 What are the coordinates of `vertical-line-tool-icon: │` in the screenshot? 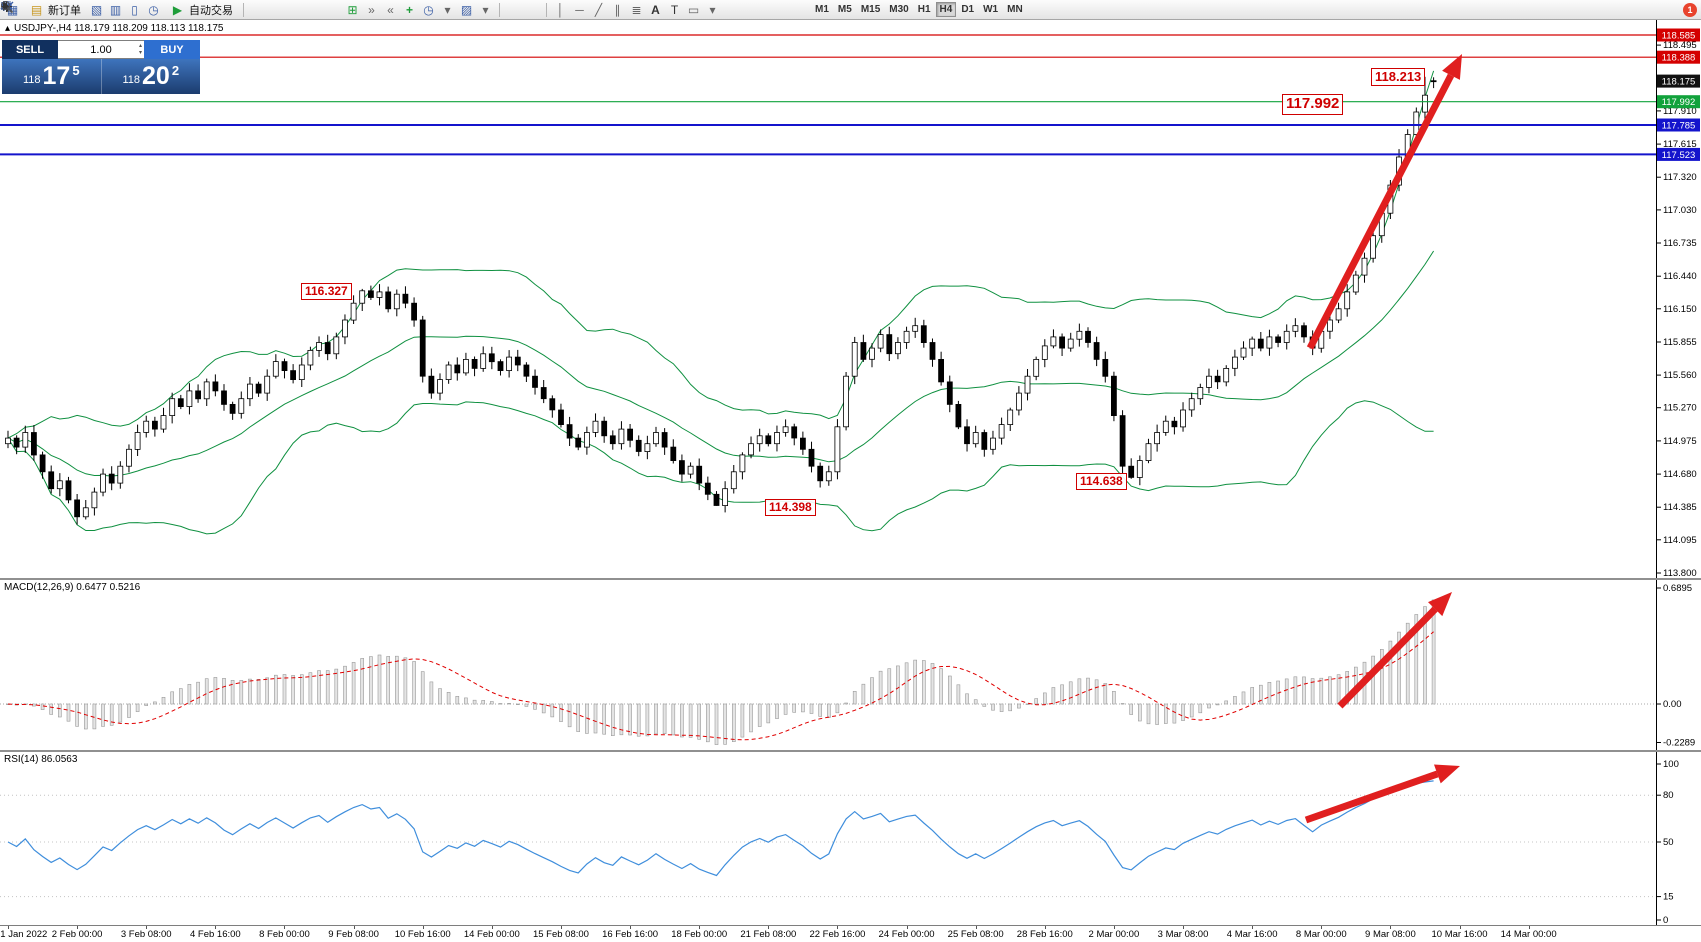 It's located at (560, 9).